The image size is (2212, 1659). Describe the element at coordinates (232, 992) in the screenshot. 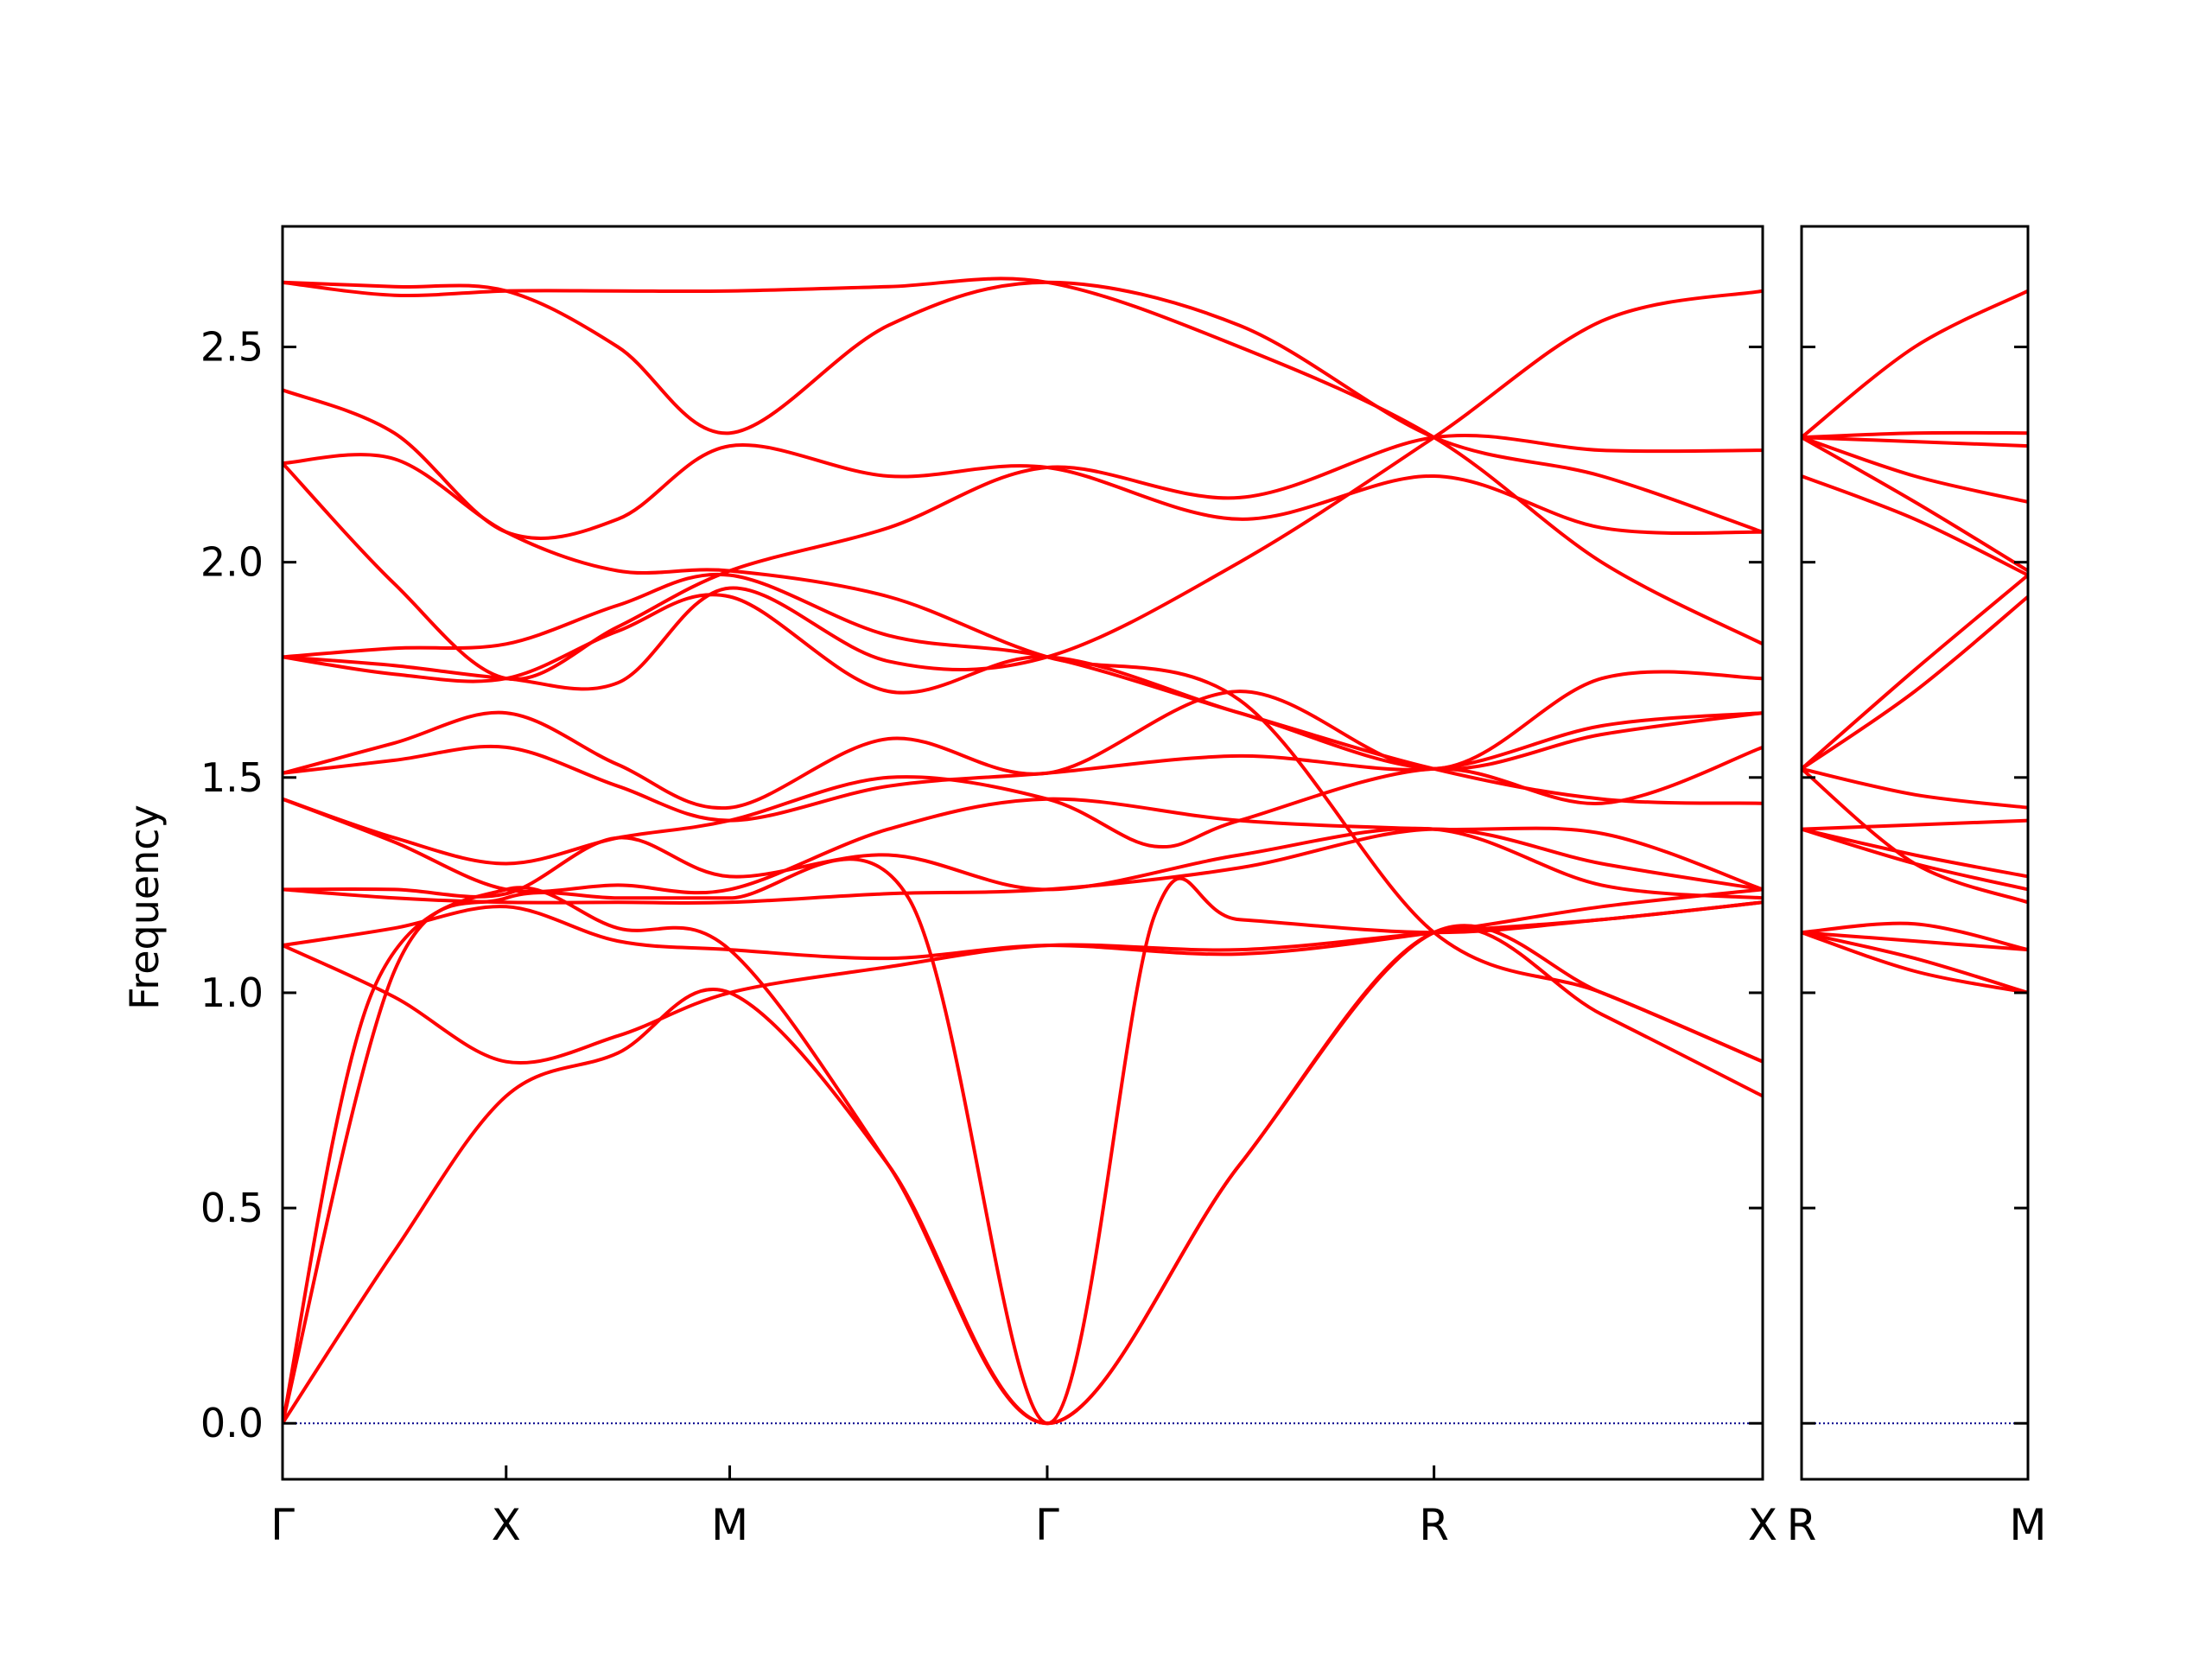

I see `y-tick-label: 1.0` at that location.